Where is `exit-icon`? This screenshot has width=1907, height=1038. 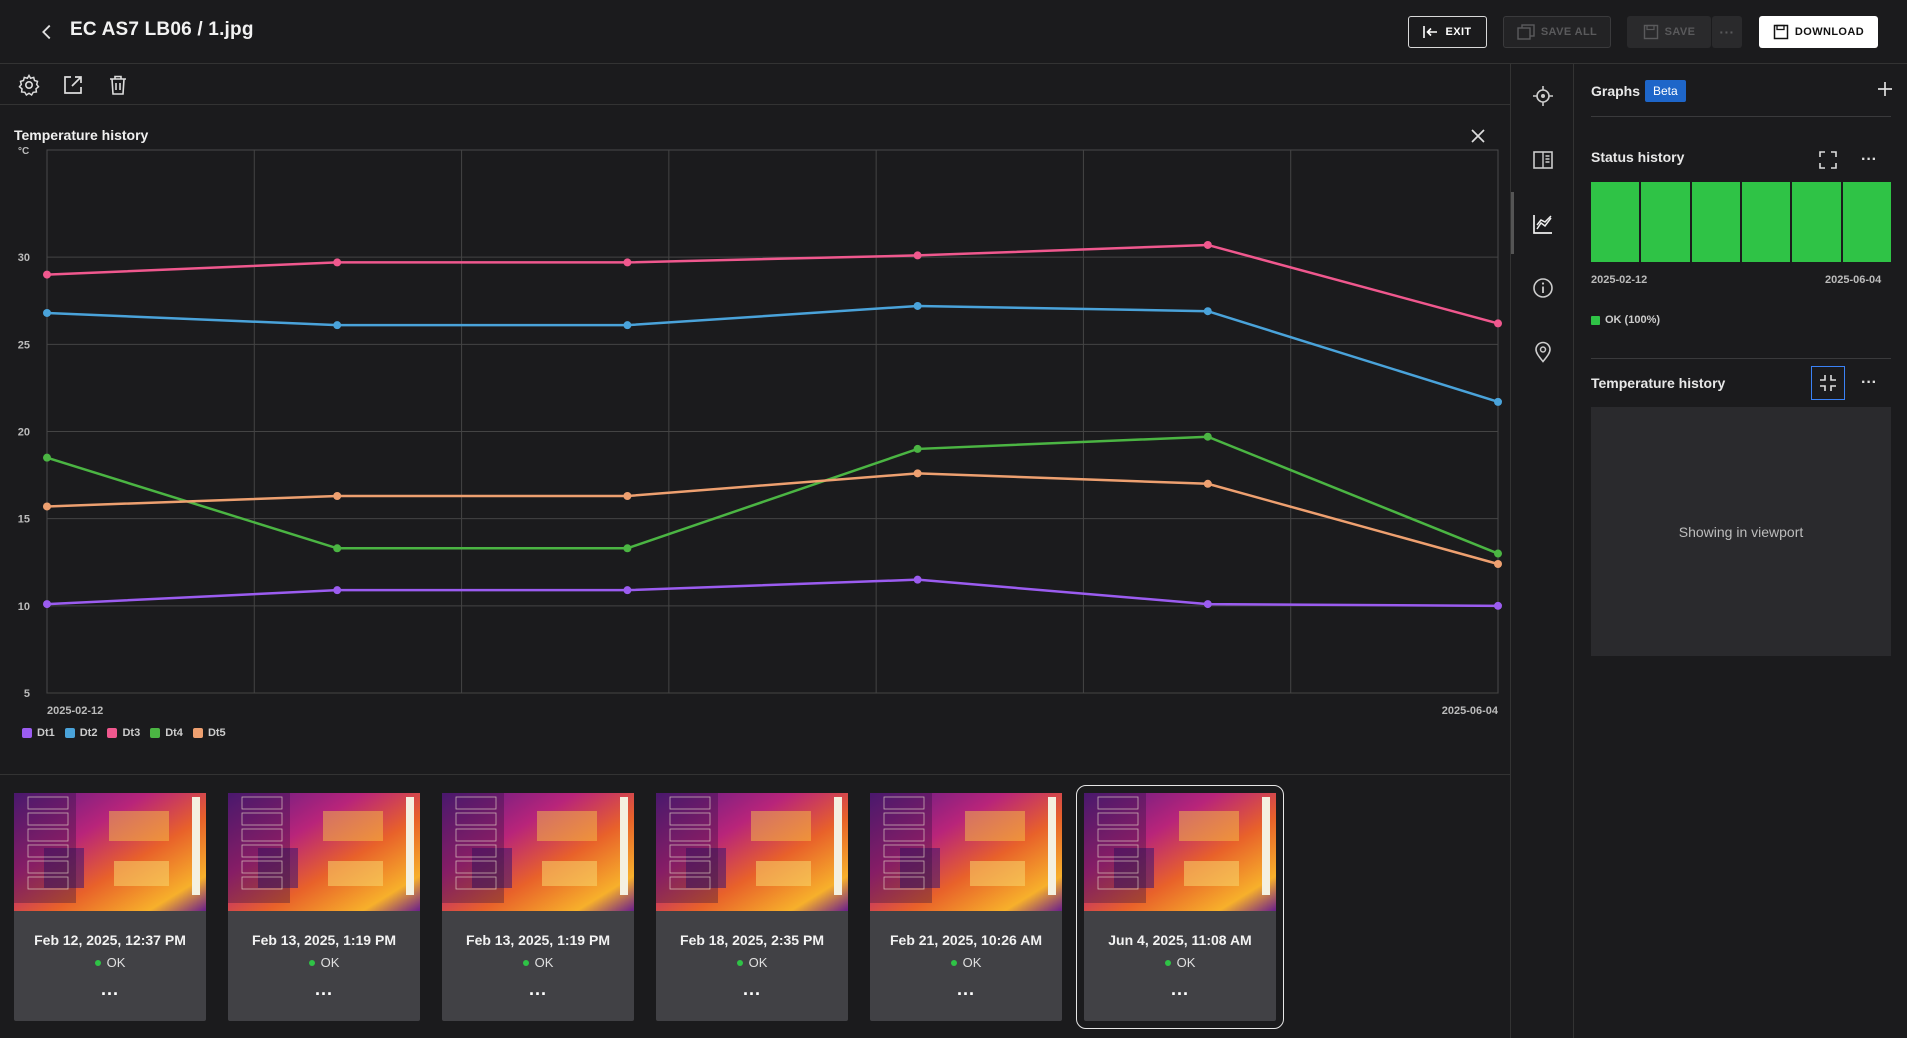
exit-icon is located at coordinates (1430, 32).